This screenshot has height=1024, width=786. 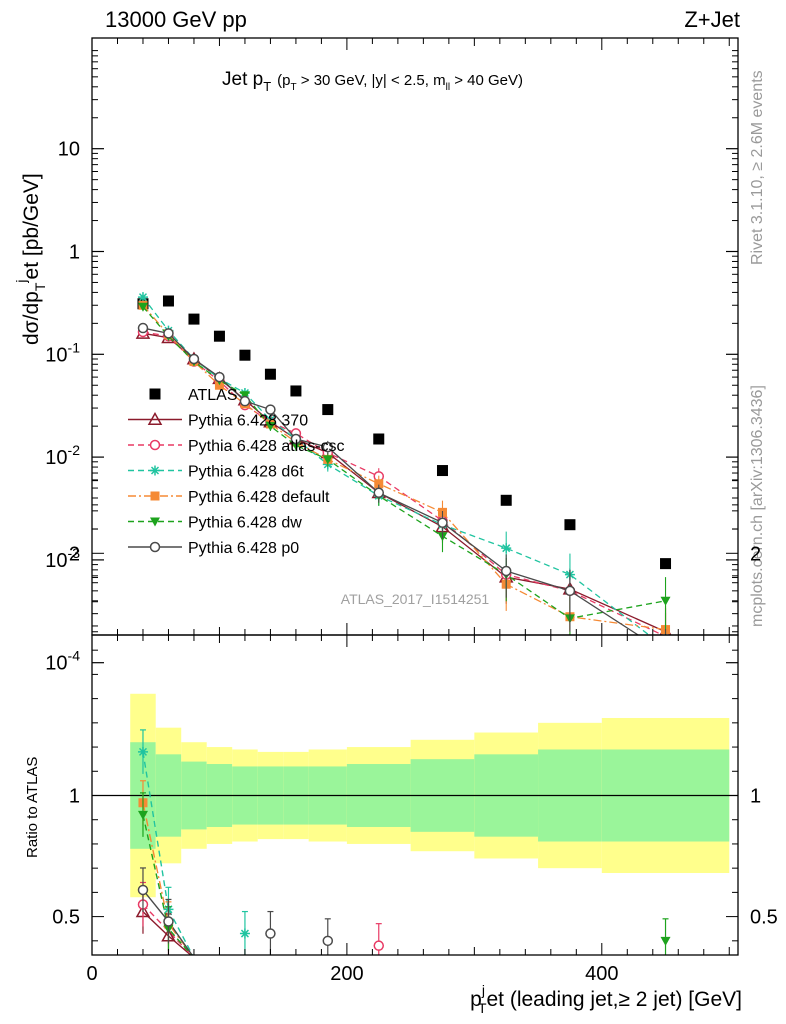 I want to click on legend-label: Pythia 6.428 dw, so click(x=245, y=523).